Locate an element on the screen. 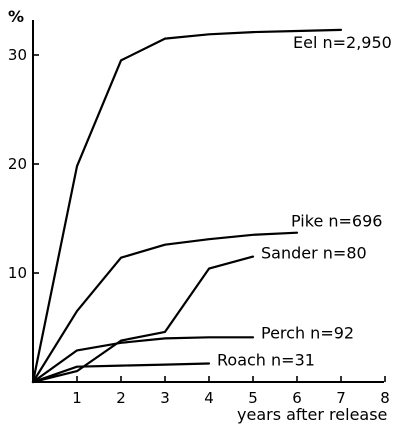 This screenshot has height=436, width=400. x-tick-label: 1 is located at coordinates (77, 398).